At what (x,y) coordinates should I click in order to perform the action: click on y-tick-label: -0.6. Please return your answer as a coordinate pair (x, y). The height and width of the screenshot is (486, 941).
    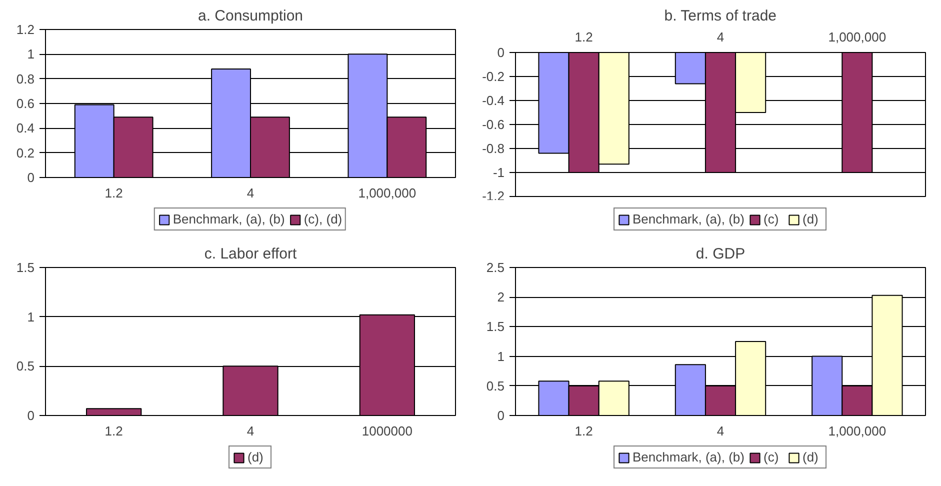
    Looking at the image, I should click on (493, 124).